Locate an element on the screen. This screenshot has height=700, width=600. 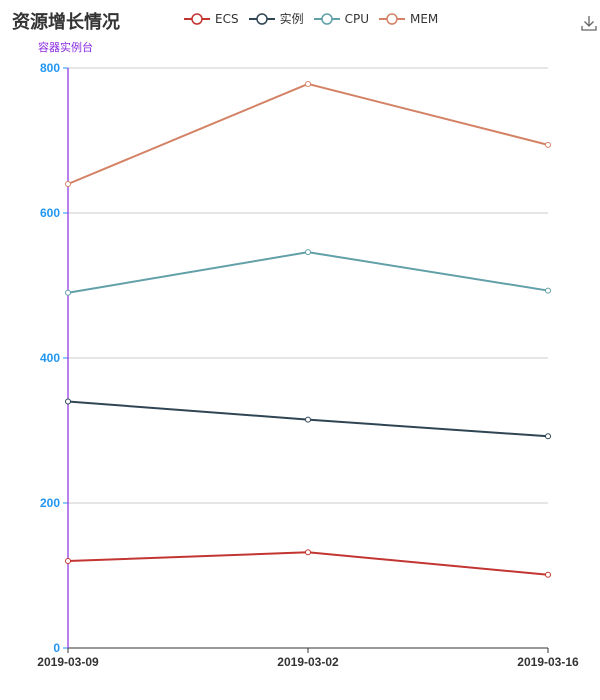
legend-swatch-cpu is located at coordinates (326, 18).